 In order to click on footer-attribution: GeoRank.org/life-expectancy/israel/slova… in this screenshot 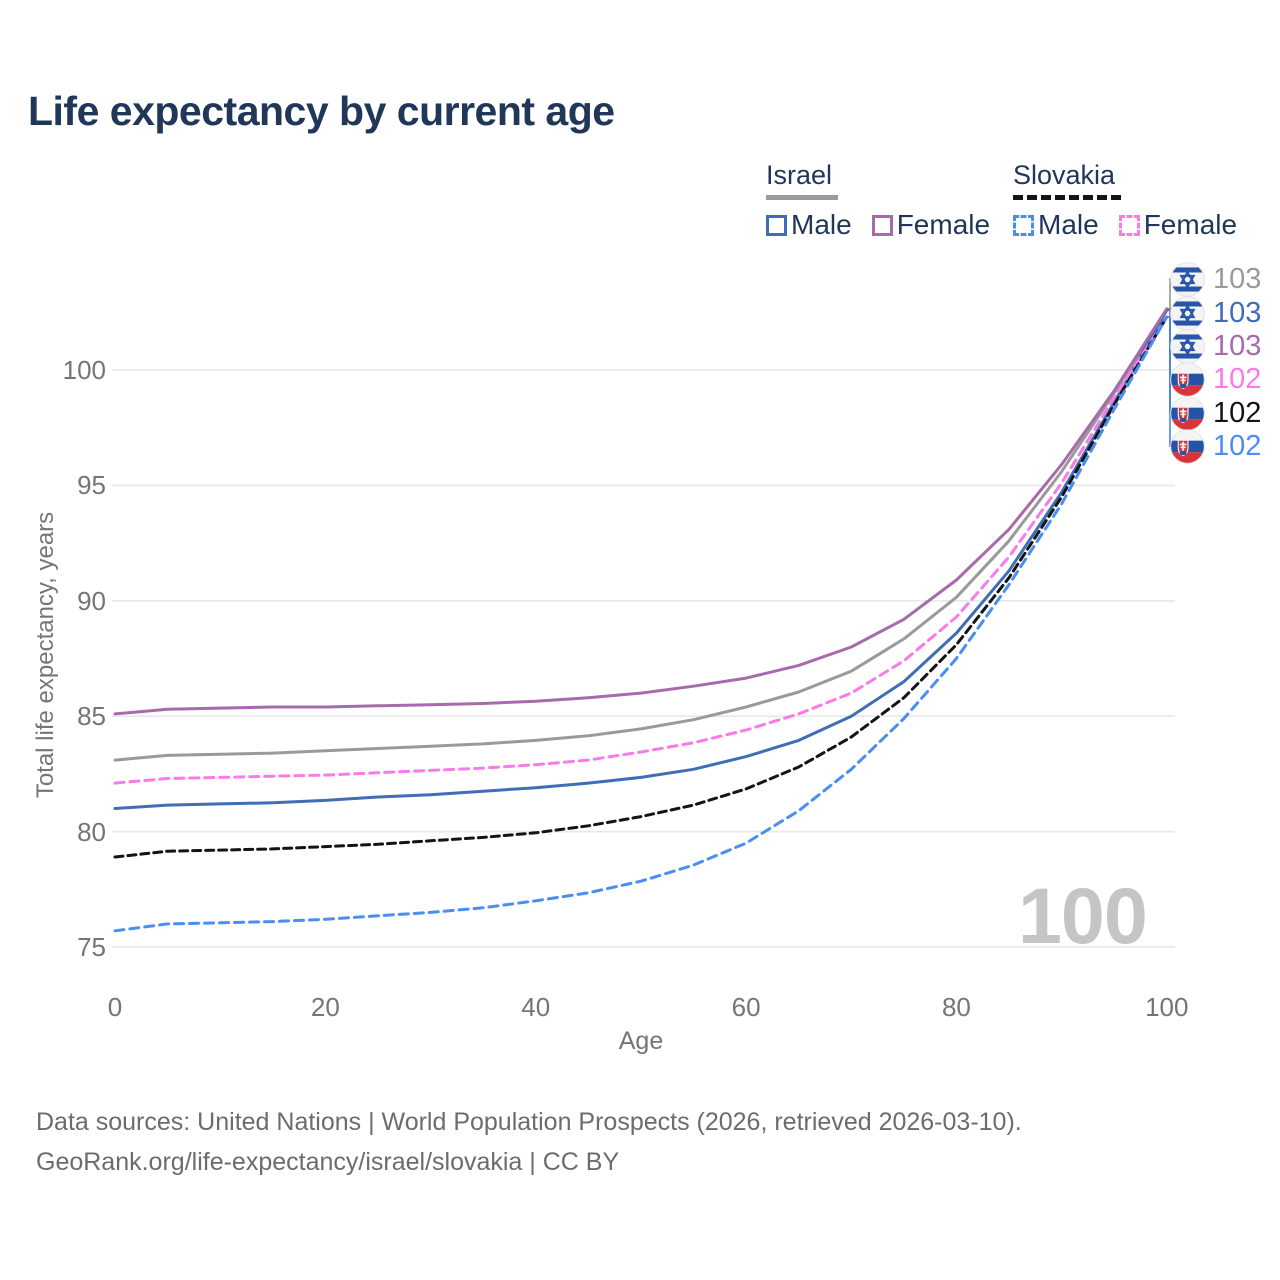, I will do `click(328, 1162)`.